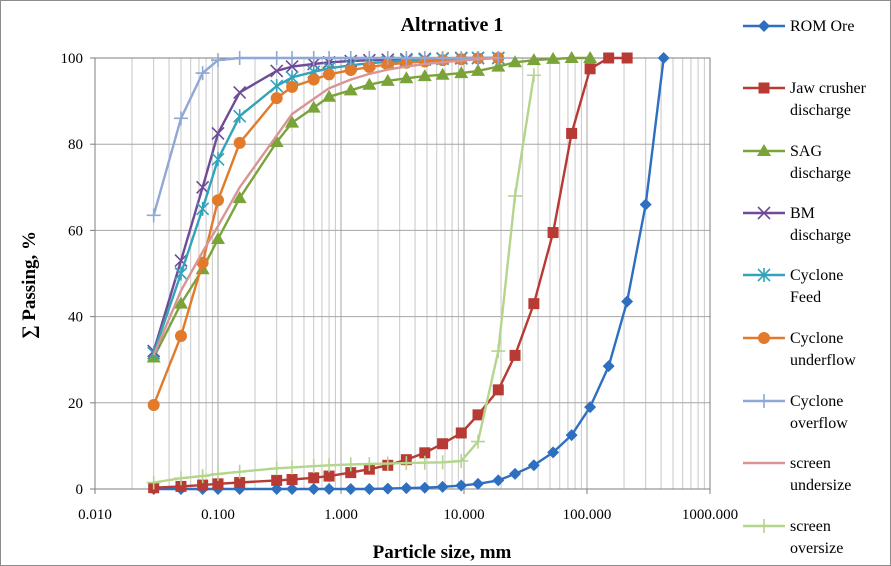 Image resolution: width=891 pixels, height=566 pixels. Describe the element at coordinates (793, 537) in the screenshot. I see `legend-item-screen-oversize: screen oversize` at that location.